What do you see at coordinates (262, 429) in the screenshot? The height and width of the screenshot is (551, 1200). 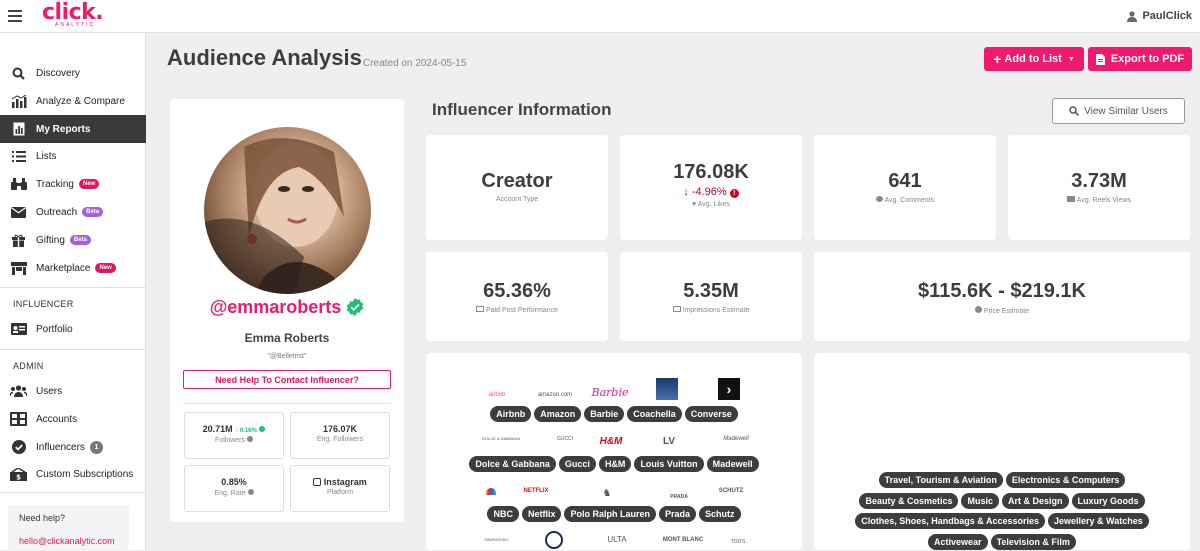 I see `up-circle-icon` at bounding box center [262, 429].